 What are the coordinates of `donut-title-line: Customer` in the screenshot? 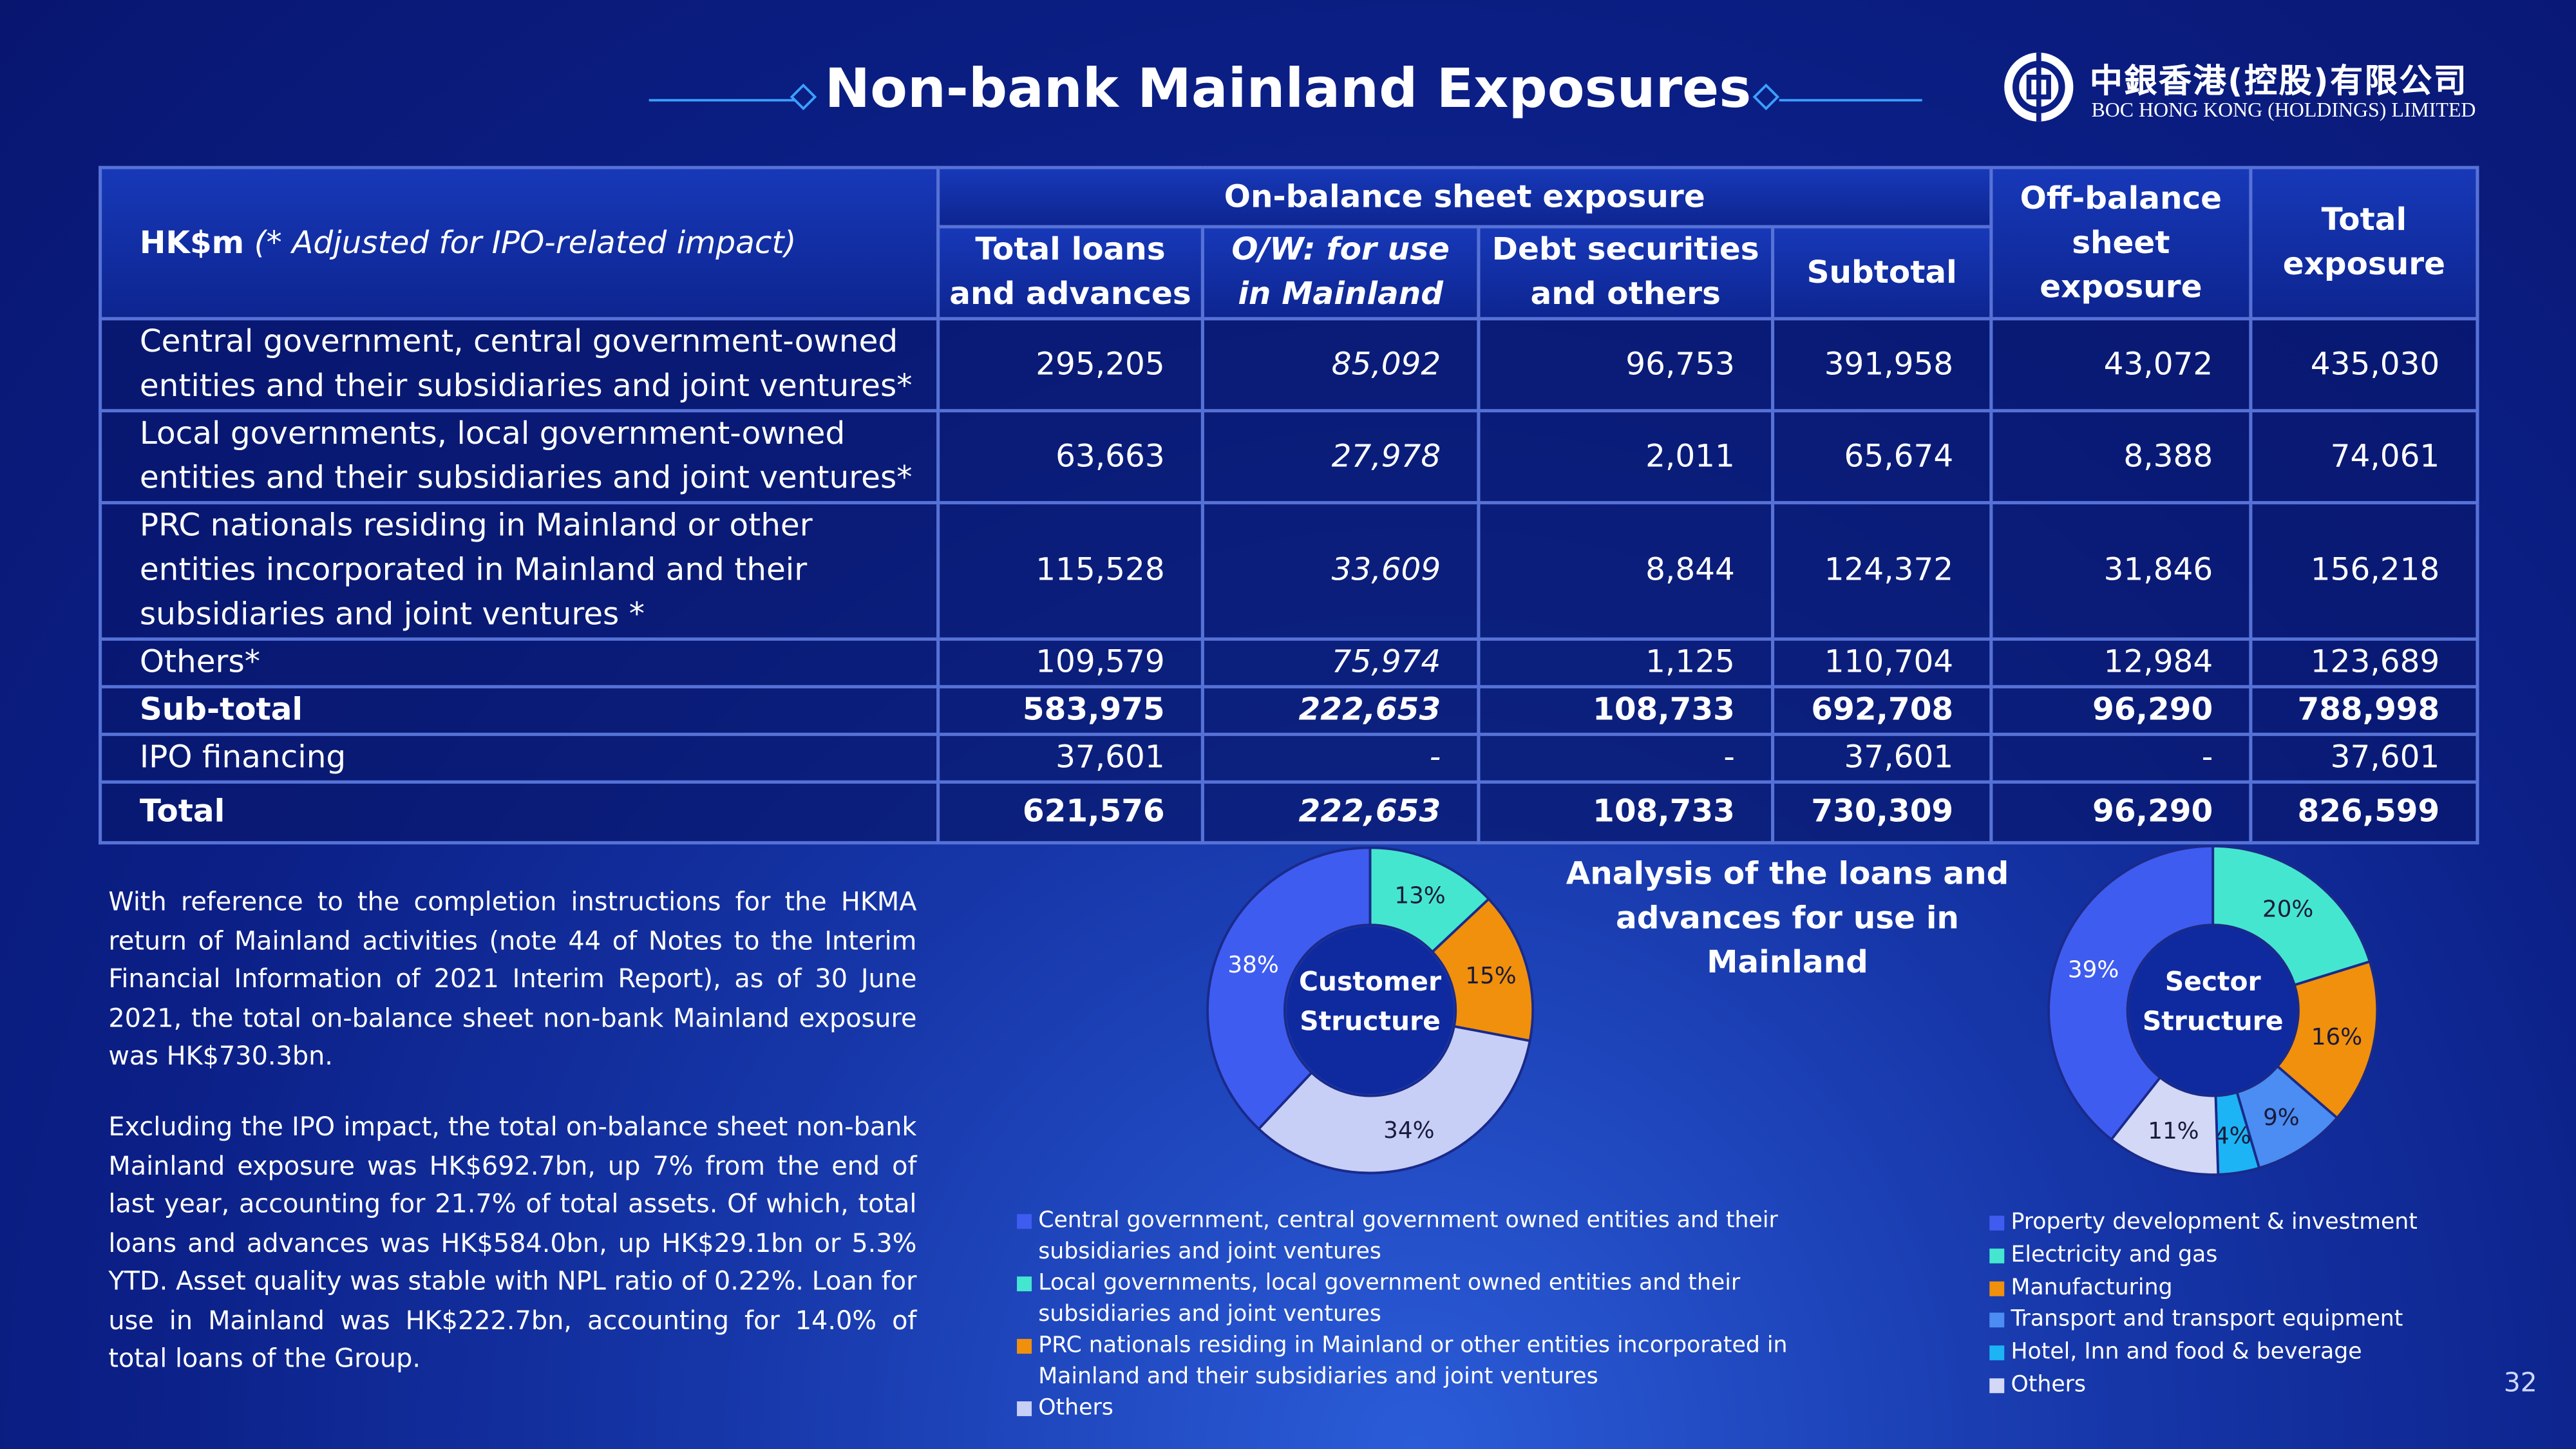 It's located at (1370, 981).